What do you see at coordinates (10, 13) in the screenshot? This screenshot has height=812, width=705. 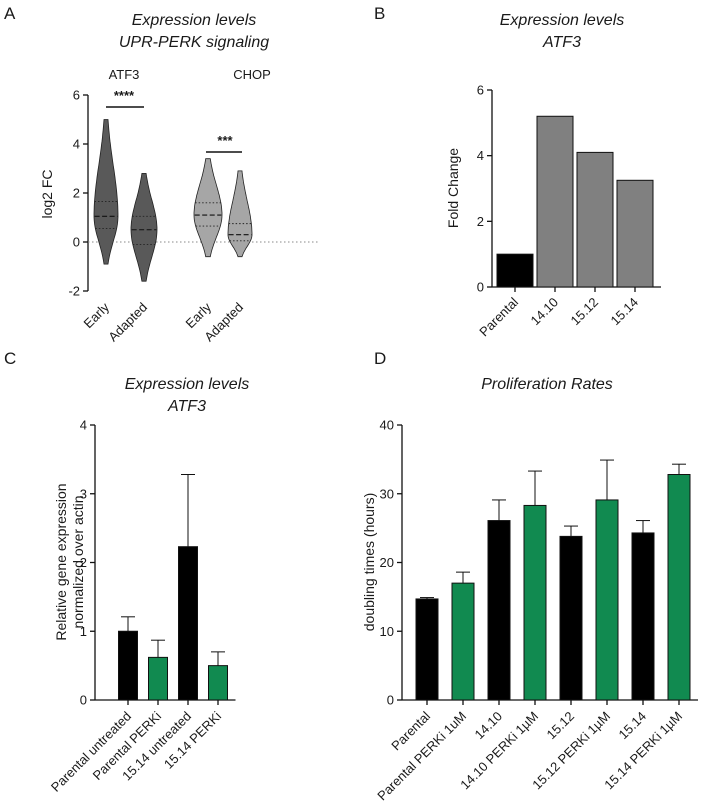 I see `panel-letter-a: A` at bounding box center [10, 13].